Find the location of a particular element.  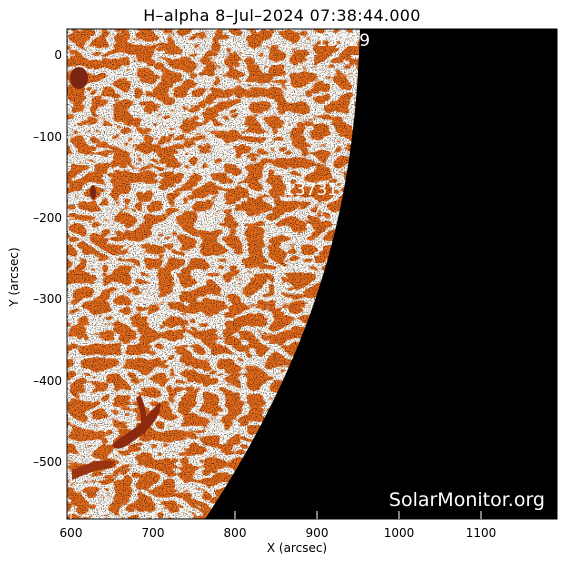

x-tick-label: 700 is located at coordinates (153, 533).